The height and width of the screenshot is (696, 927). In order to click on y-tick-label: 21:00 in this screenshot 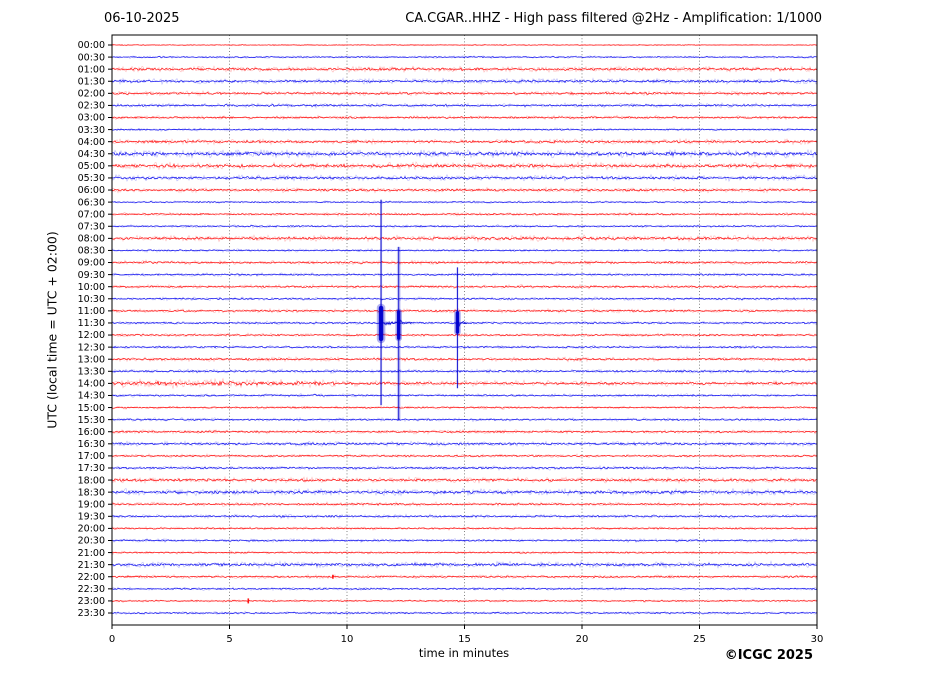, I will do `click(91, 553)`.